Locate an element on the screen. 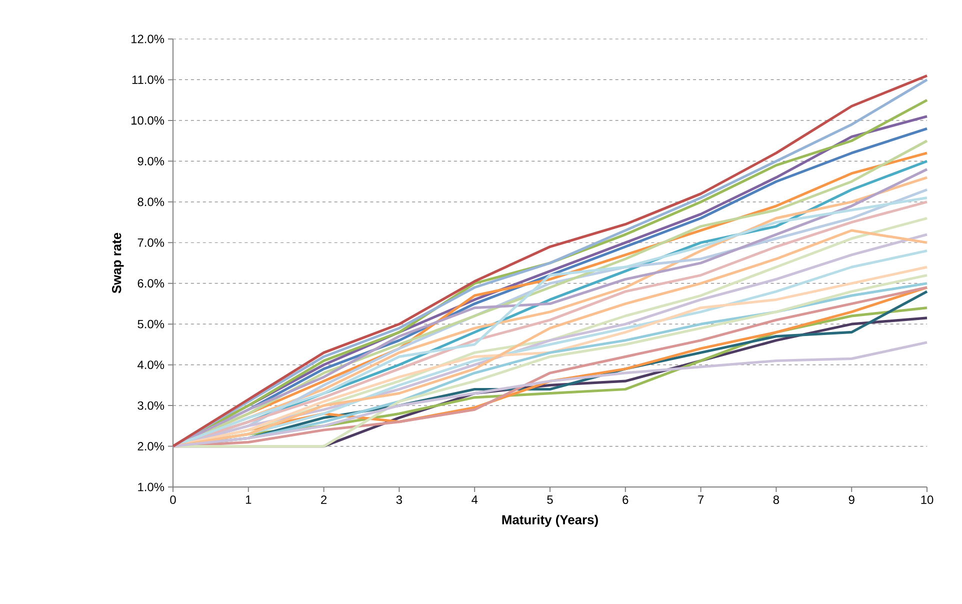 The height and width of the screenshot is (604, 962). x-tick-label: 8 is located at coordinates (776, 500).